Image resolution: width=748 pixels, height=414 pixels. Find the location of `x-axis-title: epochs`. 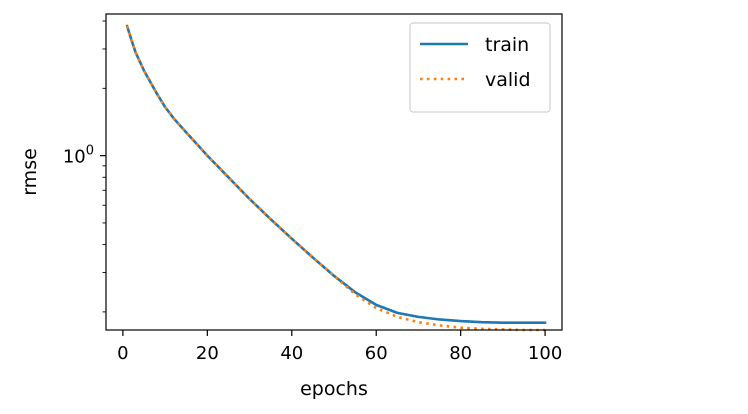

x-axis-title: epochs is located at coordinates (334, 389).